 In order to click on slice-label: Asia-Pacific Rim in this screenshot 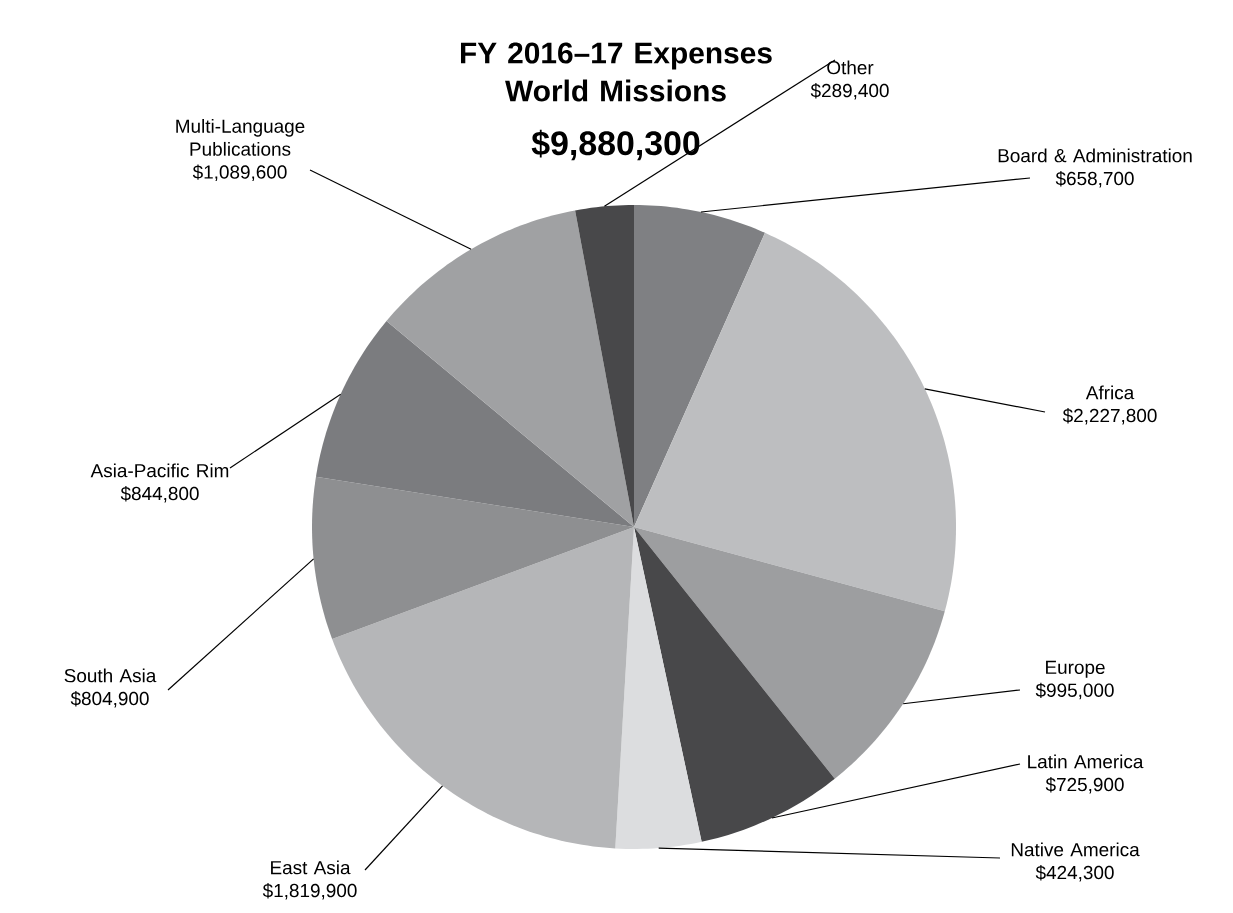, I will do `click(159, 470)`.